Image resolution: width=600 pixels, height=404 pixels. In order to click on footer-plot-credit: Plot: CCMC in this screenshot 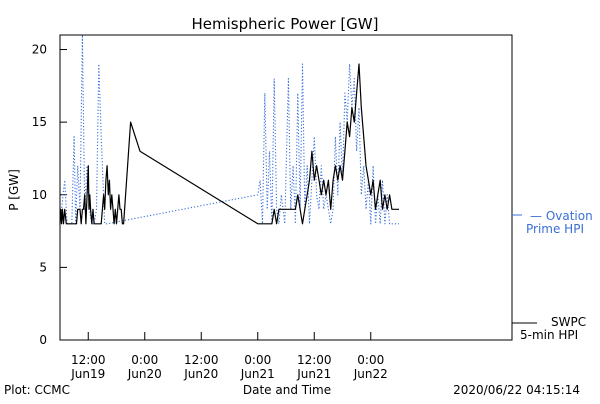, I will do `click(37, 390)`.